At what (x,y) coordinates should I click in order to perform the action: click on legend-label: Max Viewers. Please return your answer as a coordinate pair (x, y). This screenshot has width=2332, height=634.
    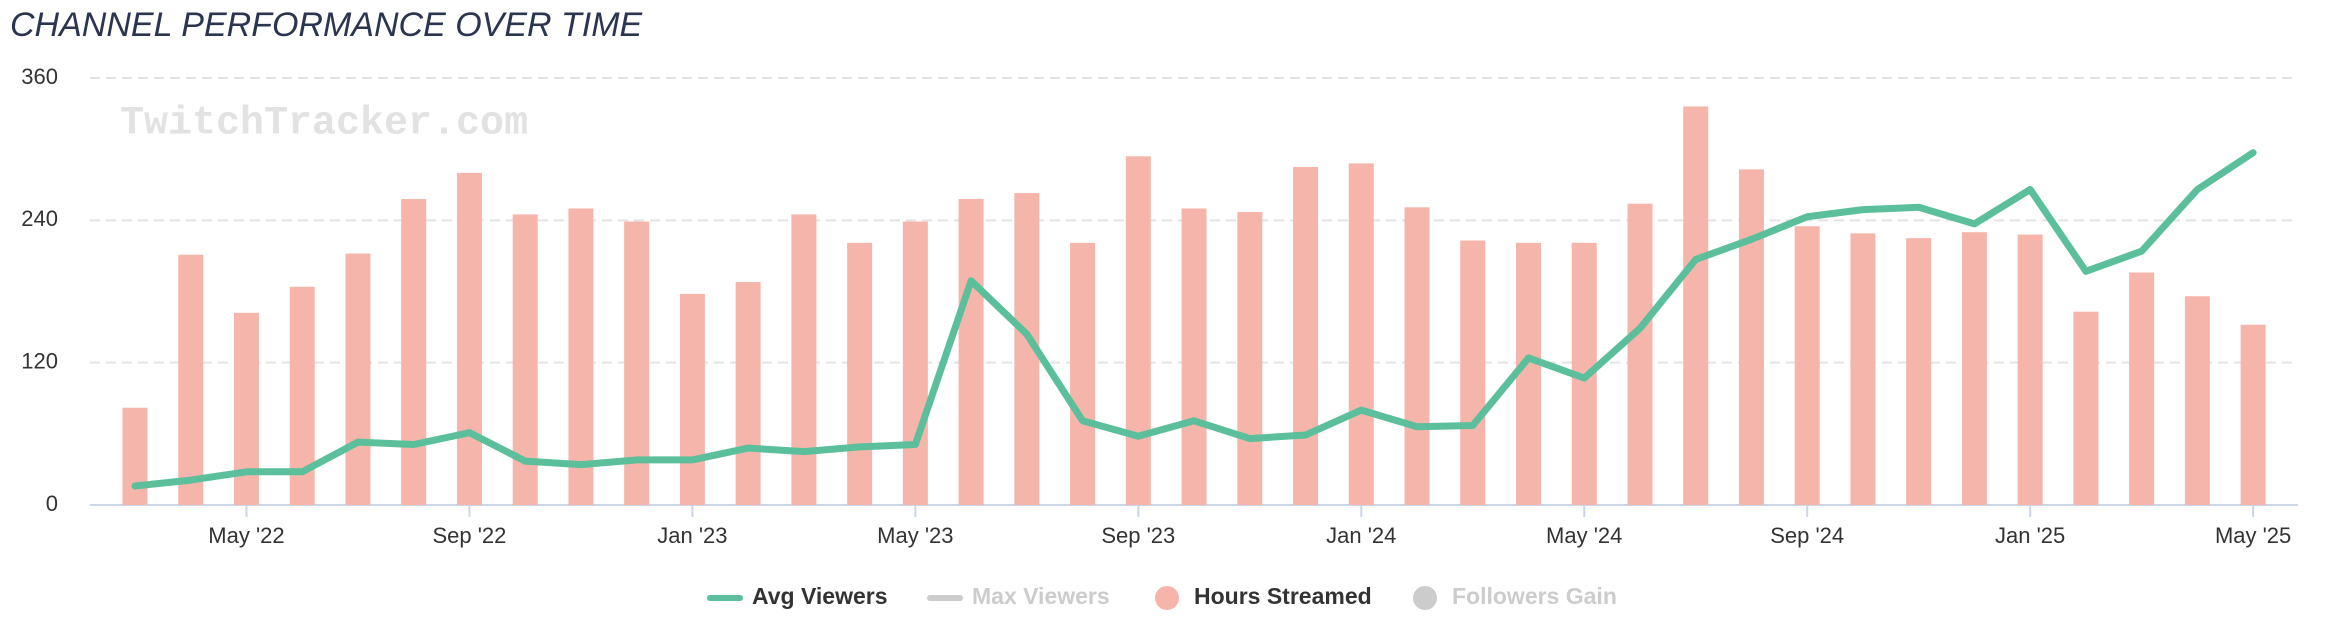
    Looking at the image, I should click on (1041, 596).